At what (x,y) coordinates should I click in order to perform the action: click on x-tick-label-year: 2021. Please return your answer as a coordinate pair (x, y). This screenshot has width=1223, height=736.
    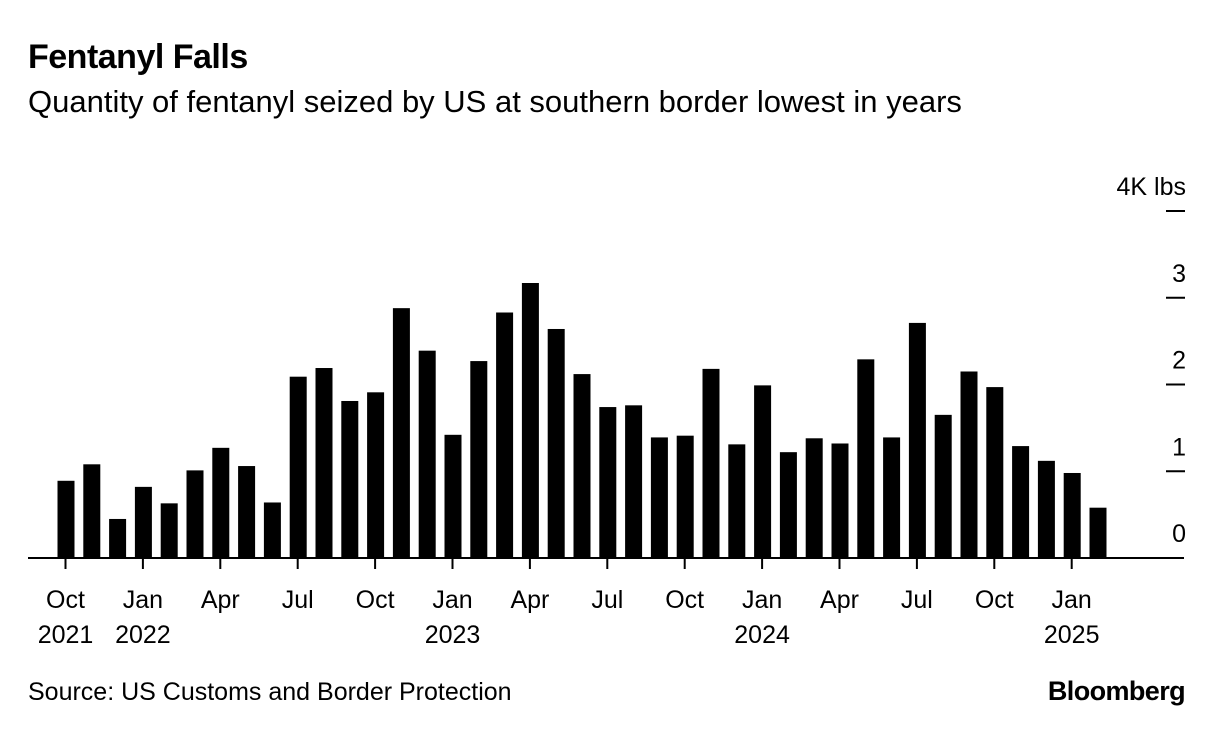
    Looking at the image, I should click on (66, 635).